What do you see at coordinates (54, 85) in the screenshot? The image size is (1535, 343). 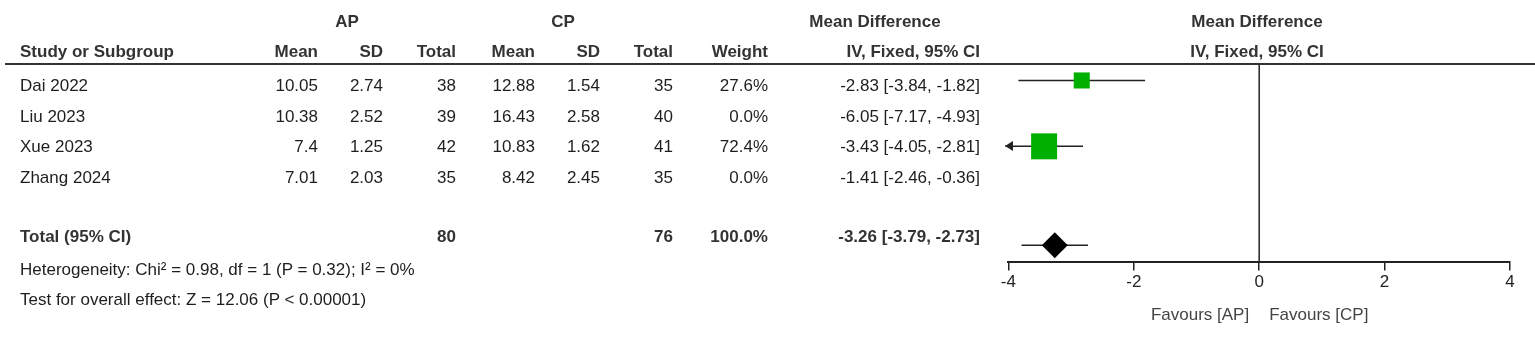 I see `category-label: Dai 2022` at bounding box center [54, 85].